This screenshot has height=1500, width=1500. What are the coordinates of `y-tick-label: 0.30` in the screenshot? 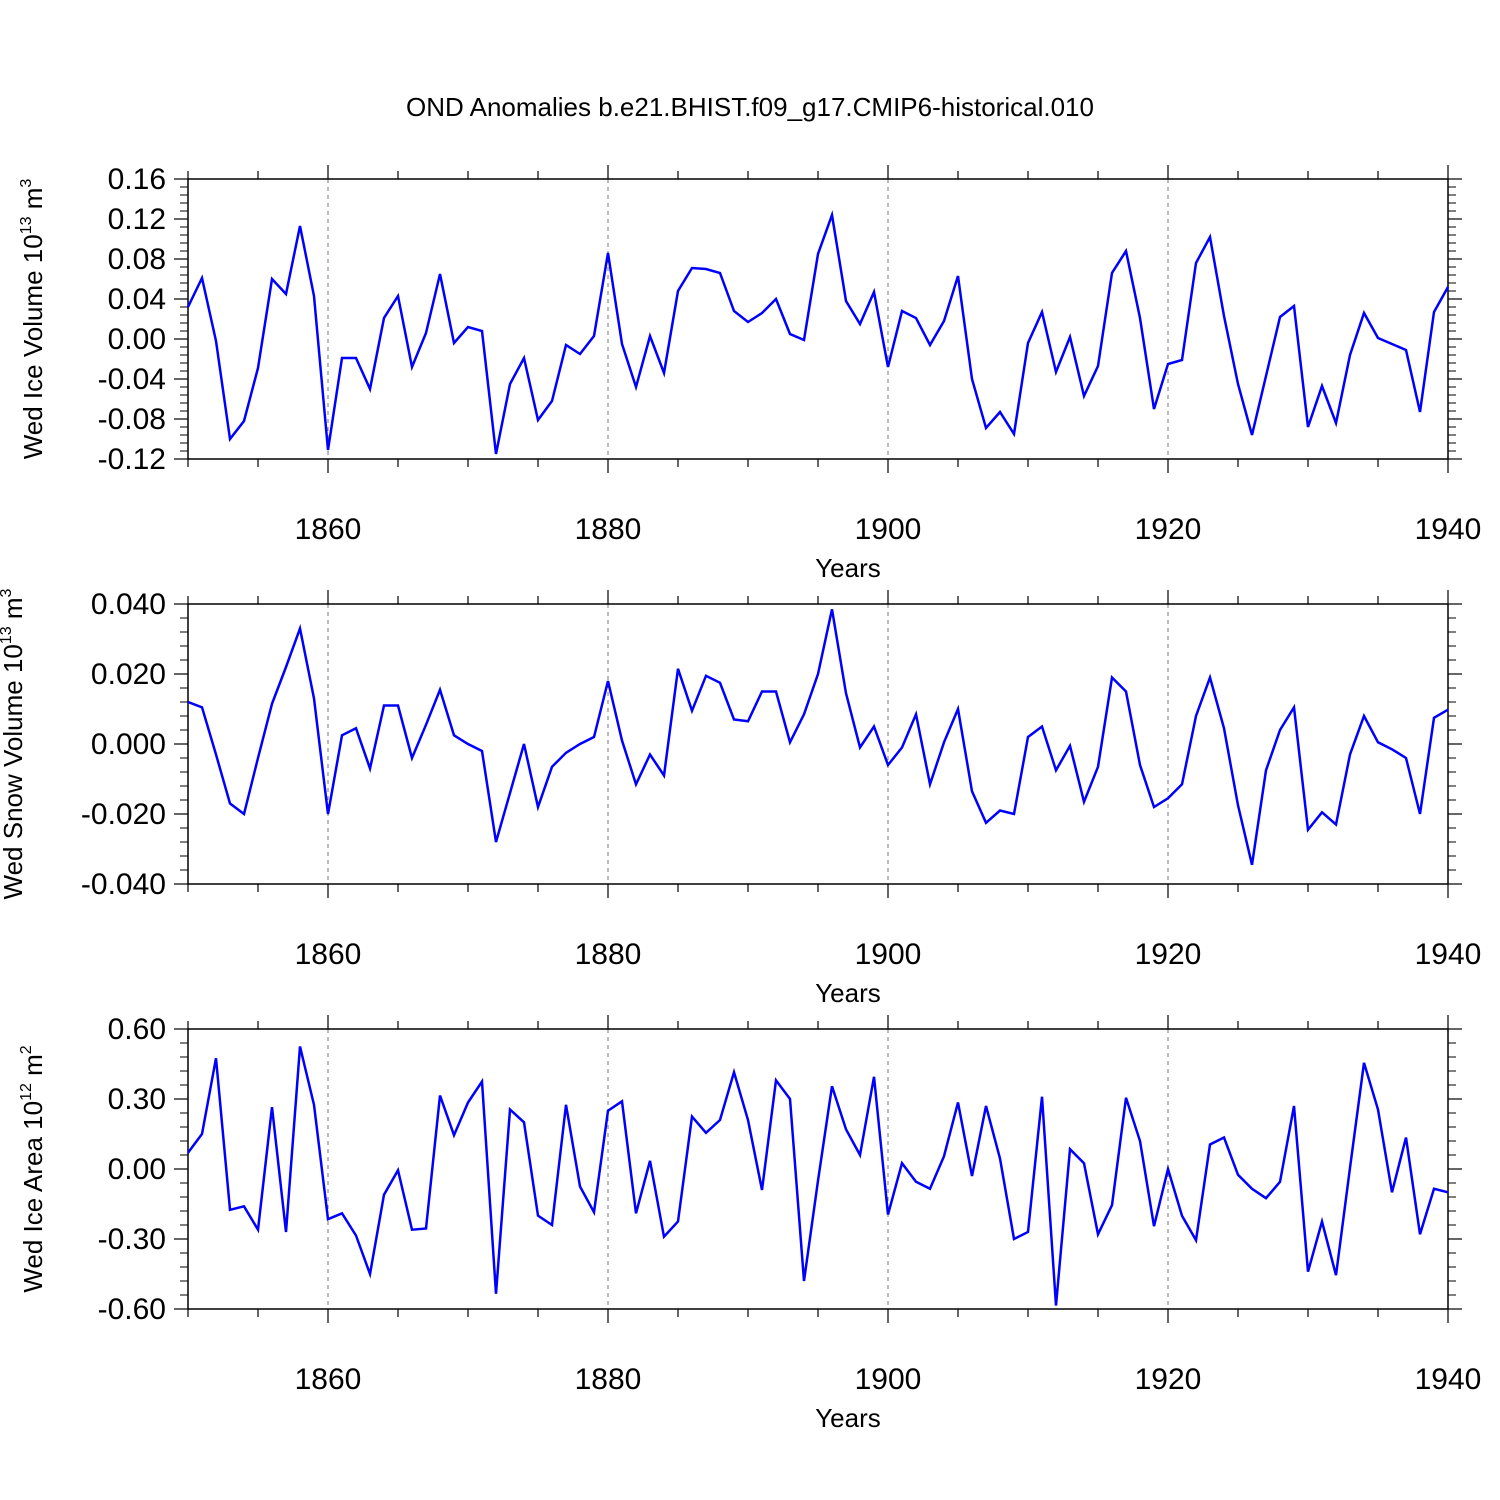 It's located at (137, 1099).